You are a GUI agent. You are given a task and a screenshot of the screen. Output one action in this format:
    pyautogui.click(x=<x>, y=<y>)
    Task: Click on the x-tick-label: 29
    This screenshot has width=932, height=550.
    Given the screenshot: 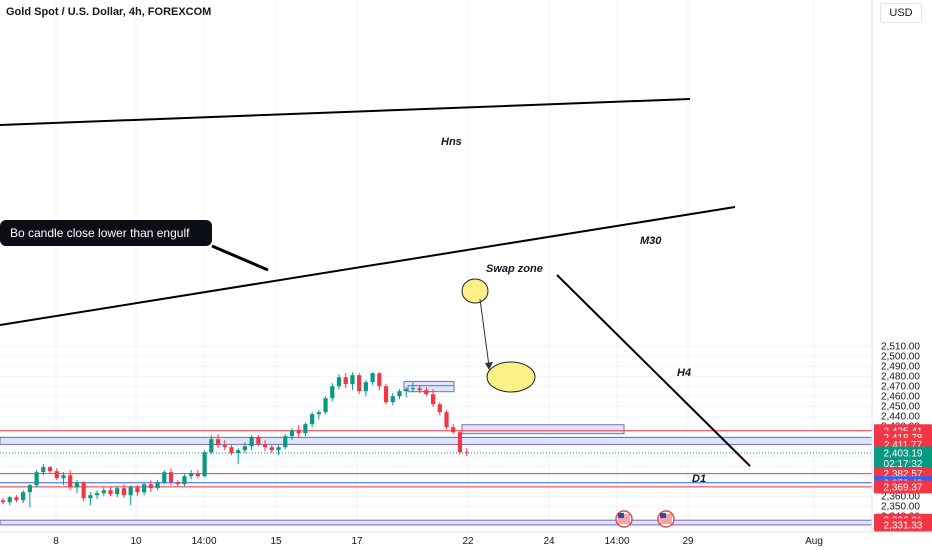 What is the action you would take?
    pyautogui.click(x=688, y=541)
    